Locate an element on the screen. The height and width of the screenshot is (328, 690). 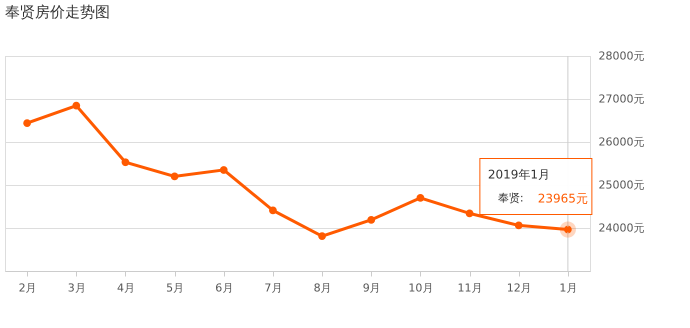
data-label: 23965元 is located at coordinates (563, 199).